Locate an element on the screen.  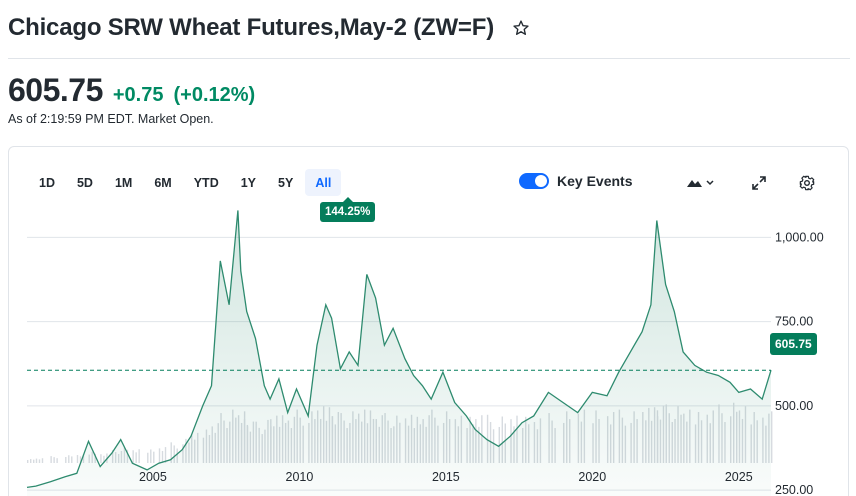
quote-header: Chicago SRW Wheat Futures,May-2 (ZW=F) is located at coordinates (270, 28).